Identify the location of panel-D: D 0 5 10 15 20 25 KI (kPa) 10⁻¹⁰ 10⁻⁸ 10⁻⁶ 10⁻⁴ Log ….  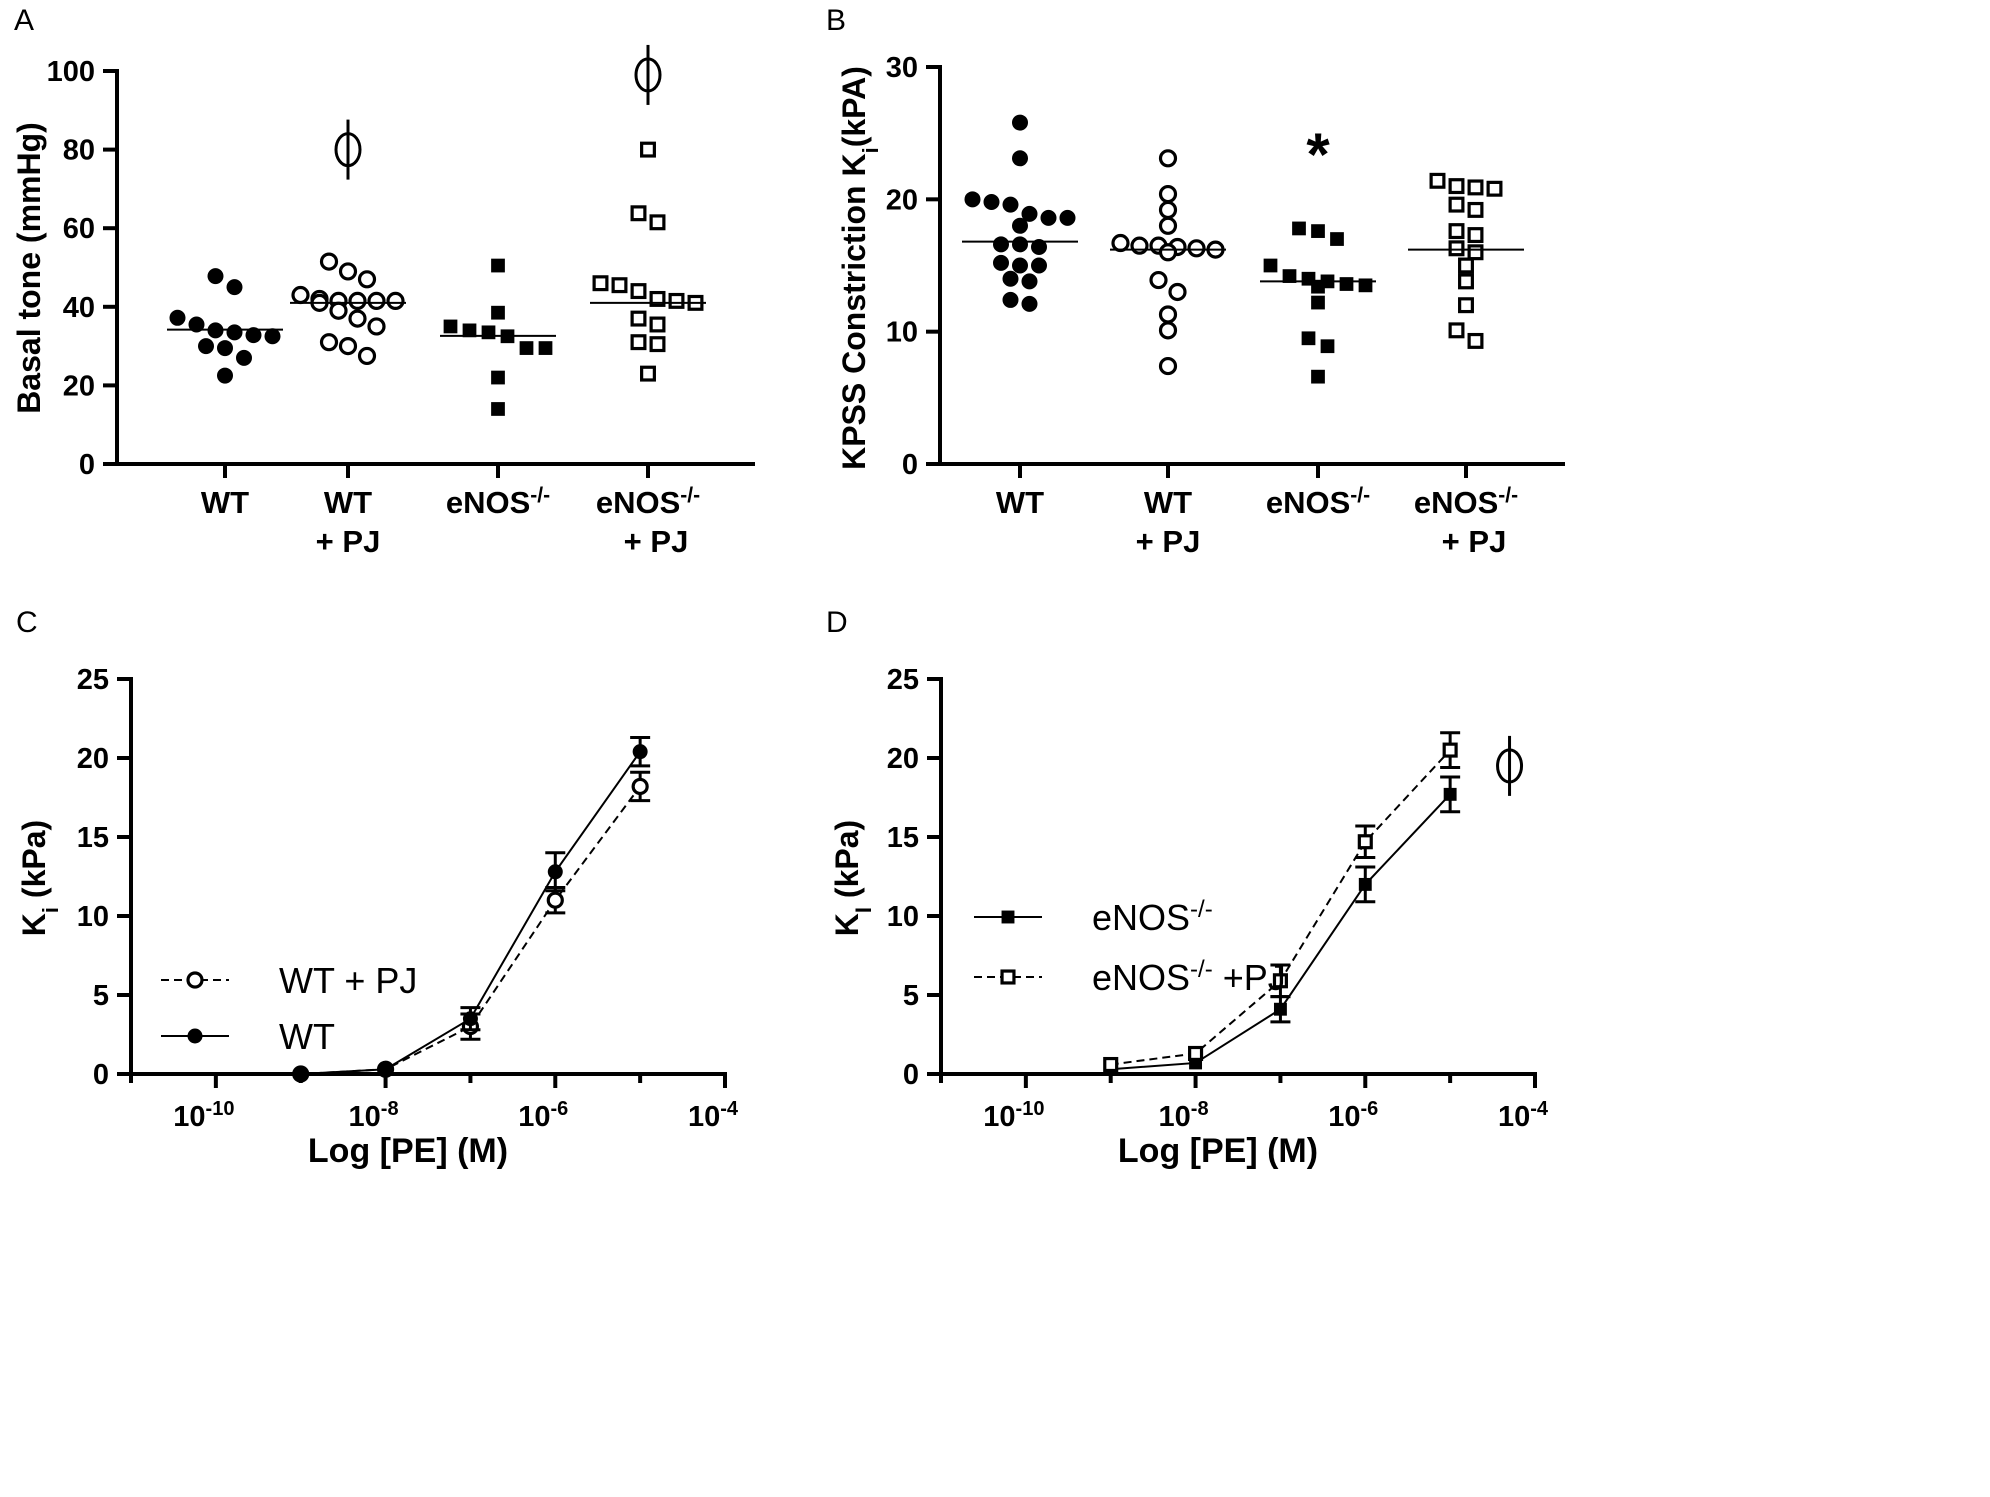
(1187, 888).